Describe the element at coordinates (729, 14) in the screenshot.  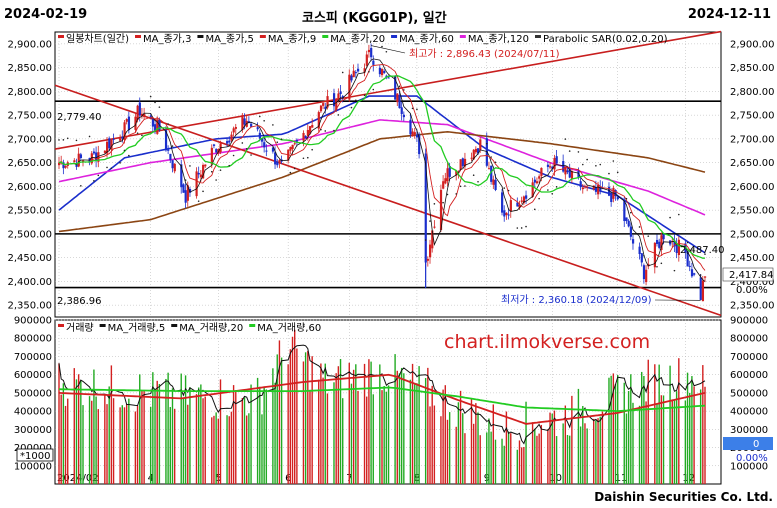
I see `end-date: 2024-12-11` at that location.